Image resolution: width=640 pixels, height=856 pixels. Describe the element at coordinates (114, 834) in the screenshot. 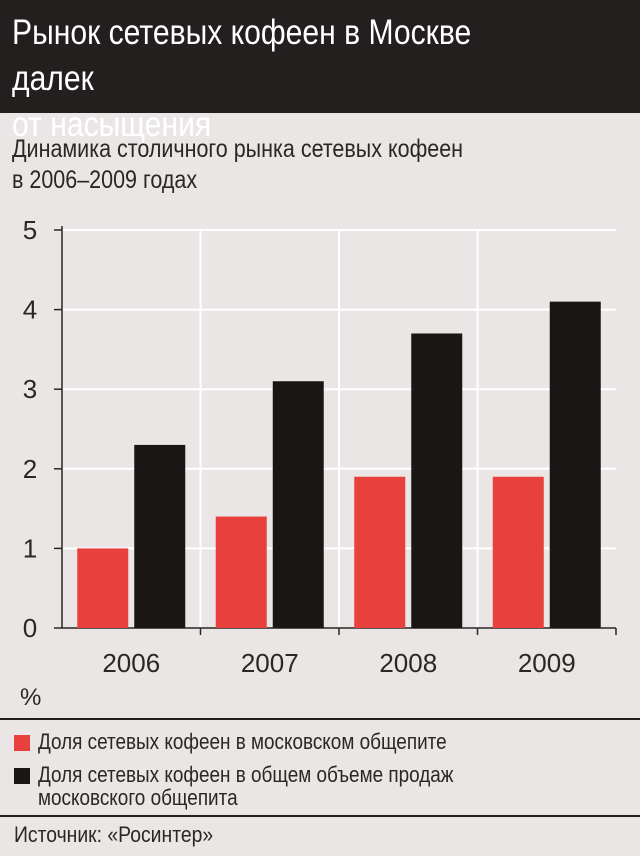

I see `source-note: Источник: «Росинтер»` at that location.